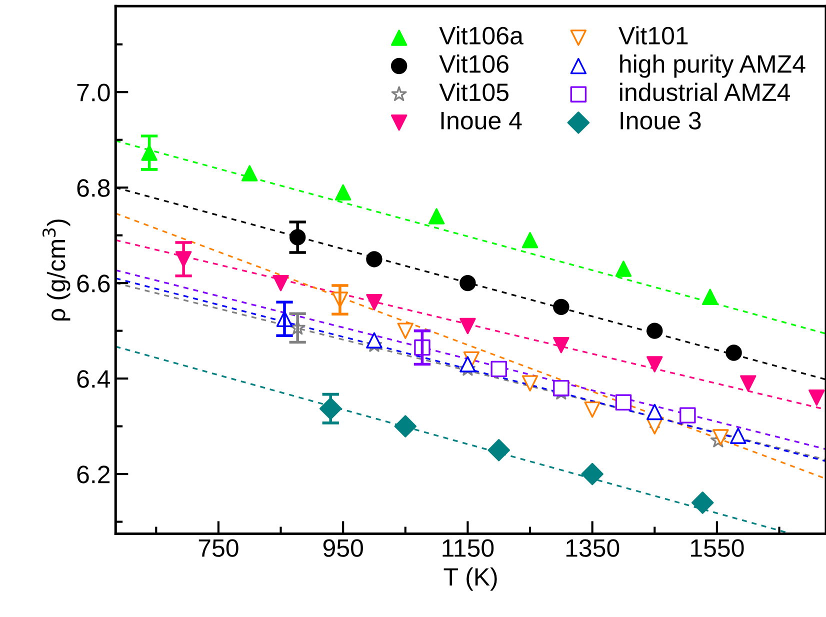 Image resolution: width=826 pixels, height=617 pixels. Describe the element at coordinates (93, 283) in the screenshot. I see `y-tick-label: 6.6` at that location.